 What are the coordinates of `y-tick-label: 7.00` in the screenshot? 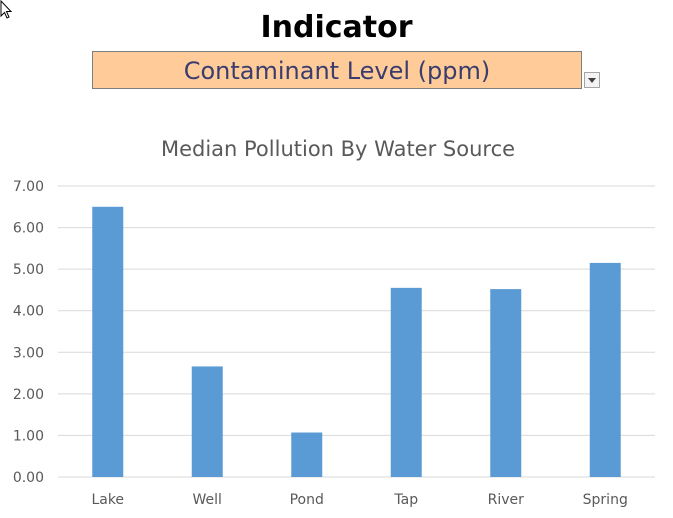 It's located at (28, 187).